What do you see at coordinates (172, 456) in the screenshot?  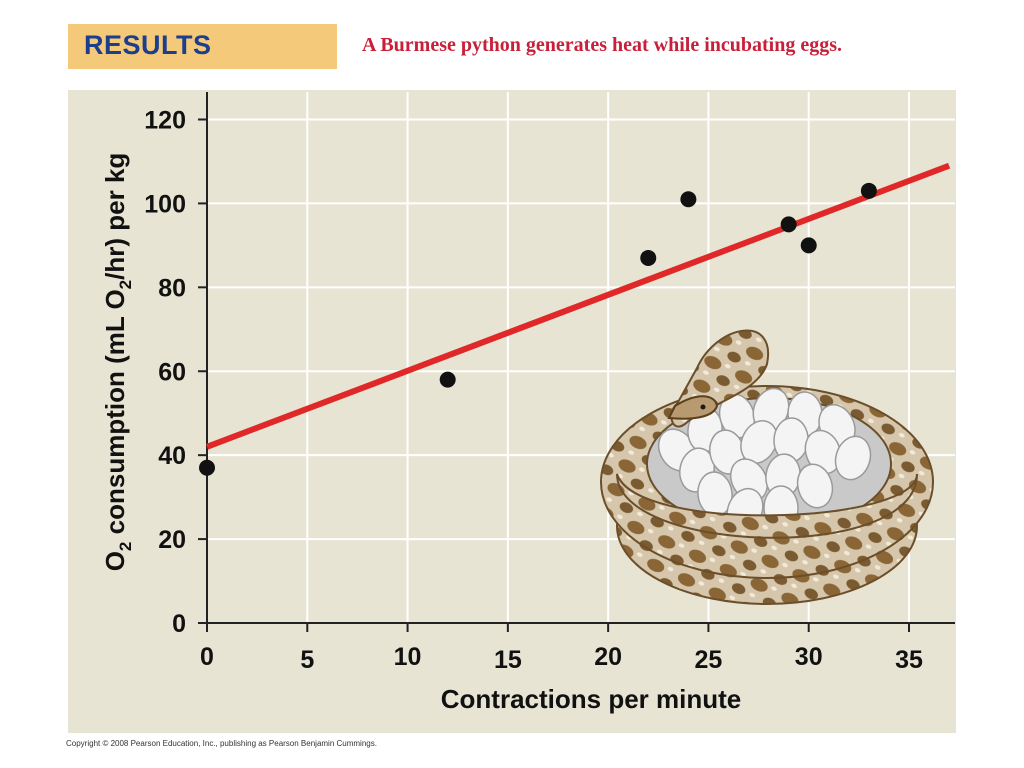 I see `y-tick-label-40: 40` at bounding box center [172, 456].